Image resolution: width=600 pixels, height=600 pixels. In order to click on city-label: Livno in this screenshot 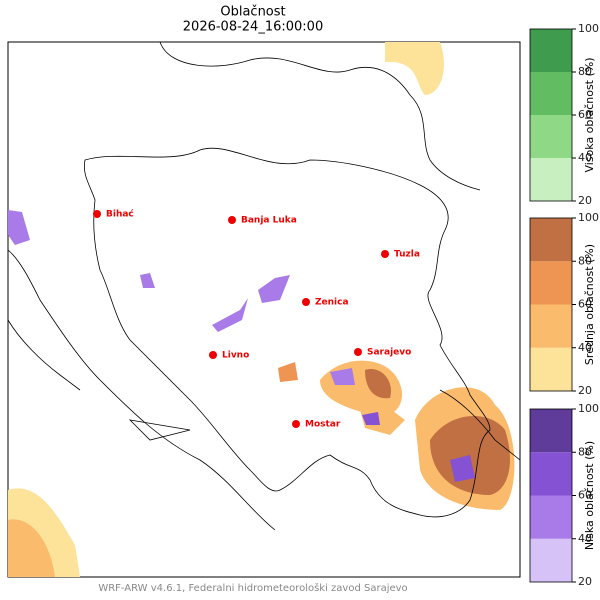, I will do `click(235, 356)`.